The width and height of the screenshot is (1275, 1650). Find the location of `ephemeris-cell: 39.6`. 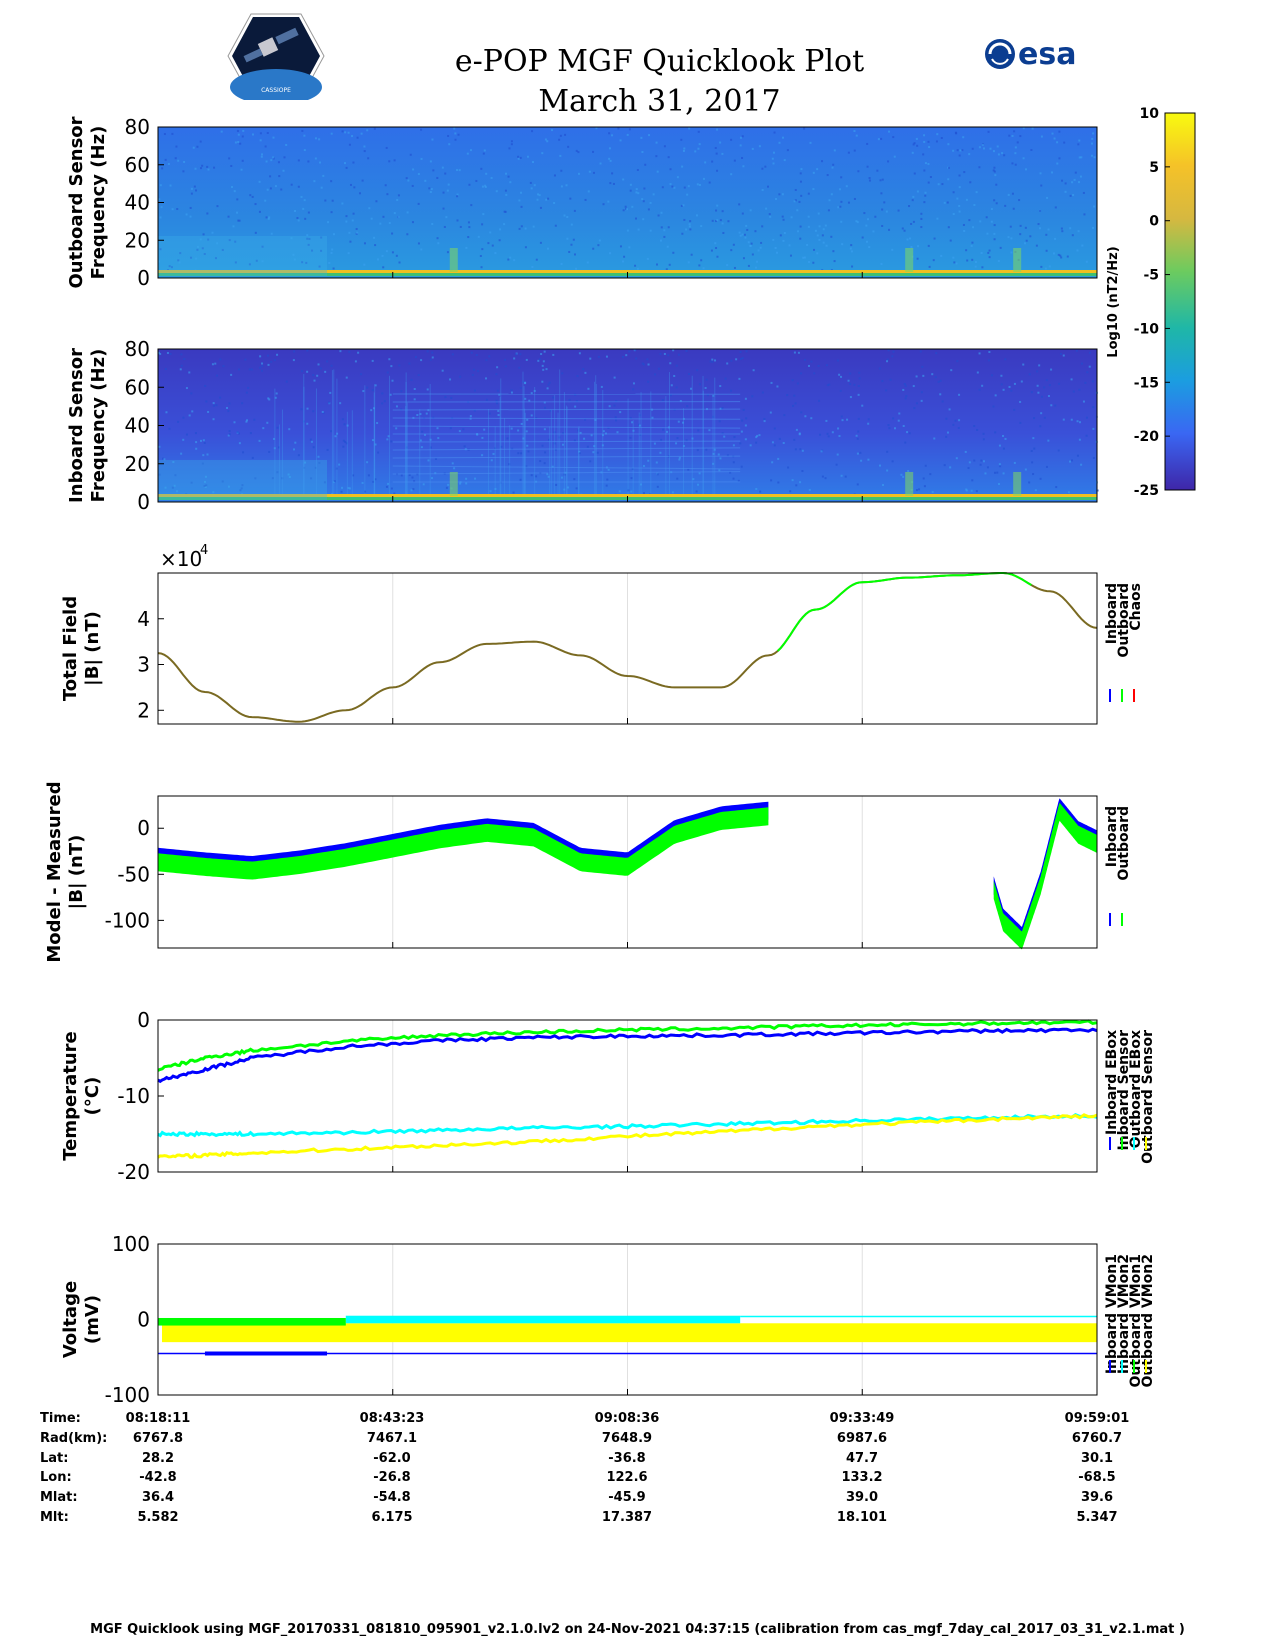

ephemeris-cell: 39.6 is located at coordinates (1097, 1497).